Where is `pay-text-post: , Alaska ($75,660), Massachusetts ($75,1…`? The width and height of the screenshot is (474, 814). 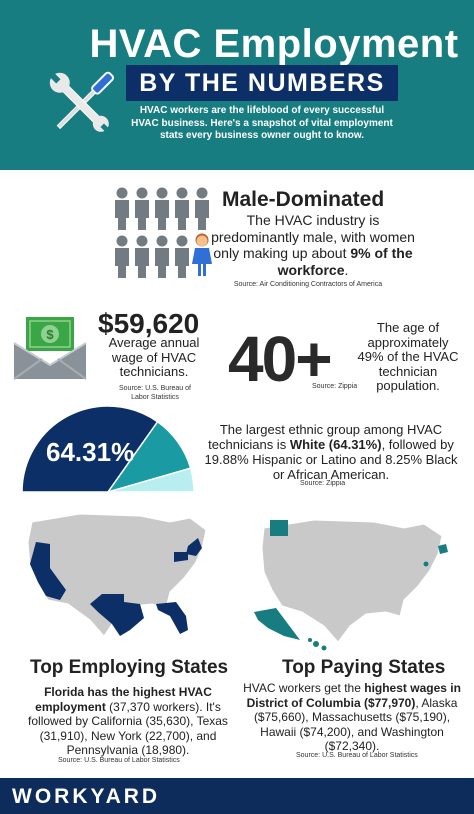 pay-text-post: , Alaska ($75,660), Massachusetts ($75,1… is located at coordinates (355, 724).